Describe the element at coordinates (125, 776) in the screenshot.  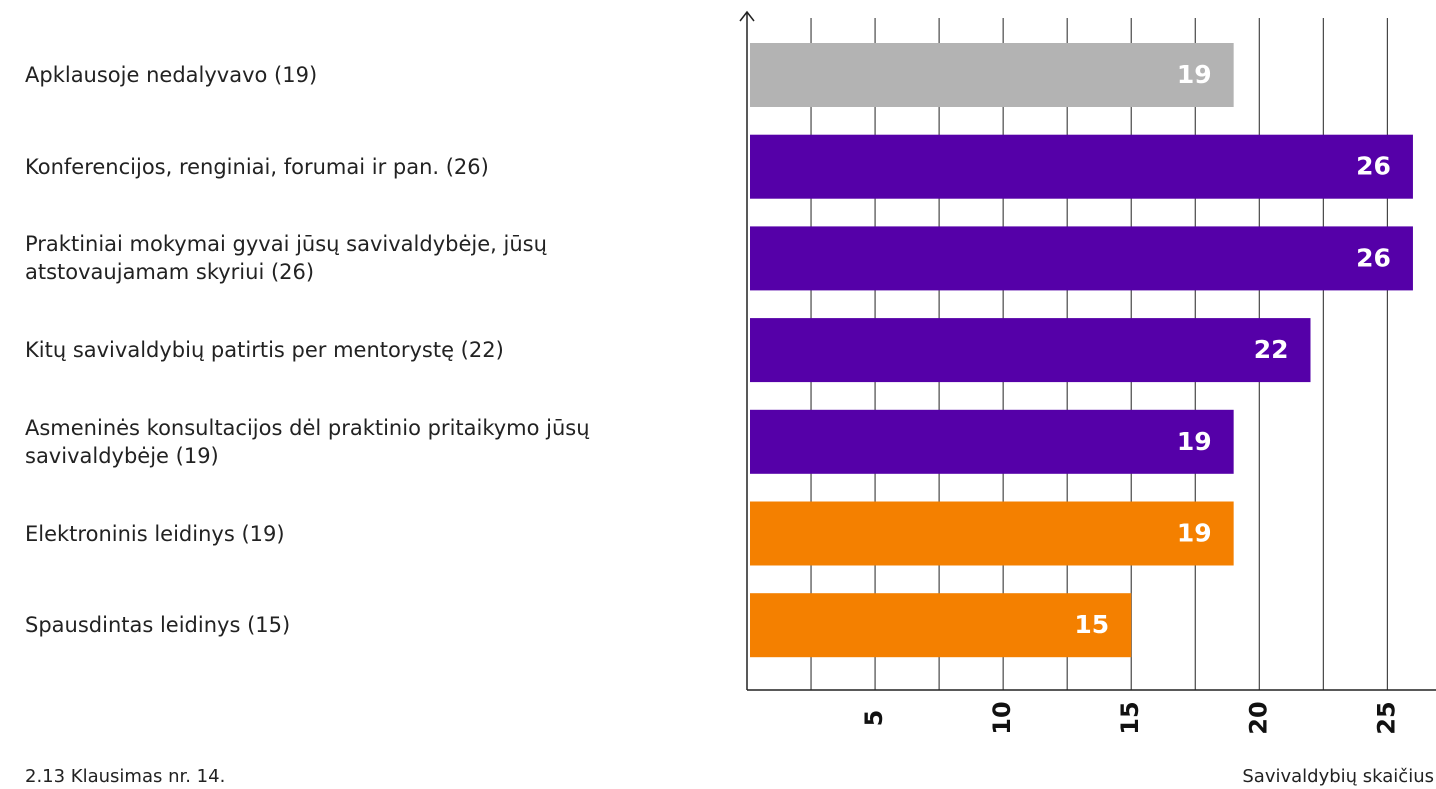
I see `caption: 2.13 Klausimas nr. 14.` at that location.